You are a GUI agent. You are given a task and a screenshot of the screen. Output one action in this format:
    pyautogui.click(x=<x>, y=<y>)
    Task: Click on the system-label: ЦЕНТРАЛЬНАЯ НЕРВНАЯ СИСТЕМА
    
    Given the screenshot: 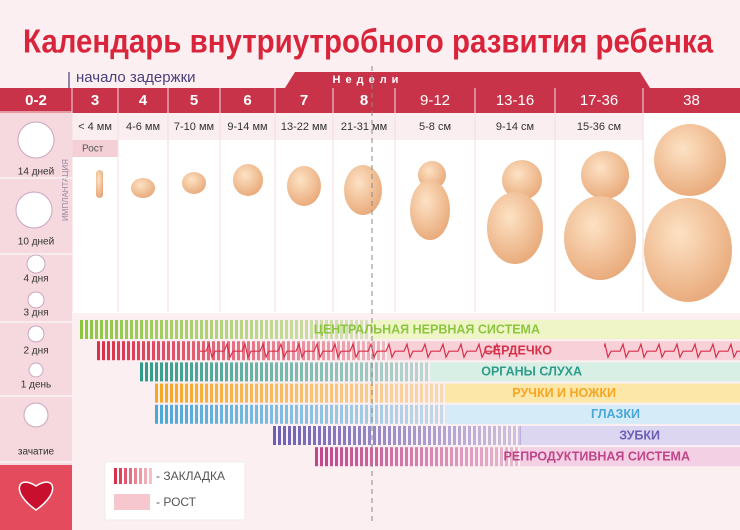 What is the action you would take?
    pyautogui.click(x=427, y=329)
    